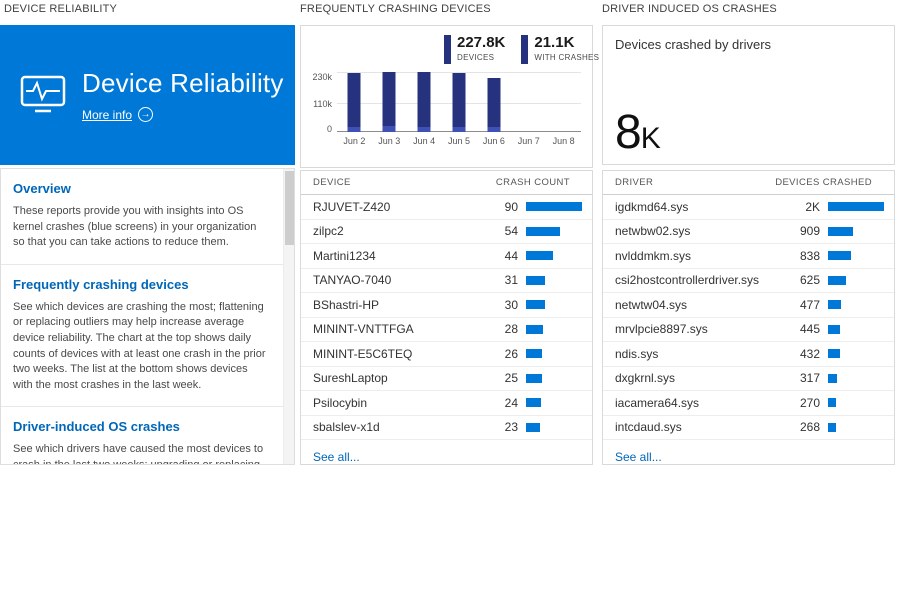  I want to click on table-row: TANYAO-7040 31, so click(446, 281).